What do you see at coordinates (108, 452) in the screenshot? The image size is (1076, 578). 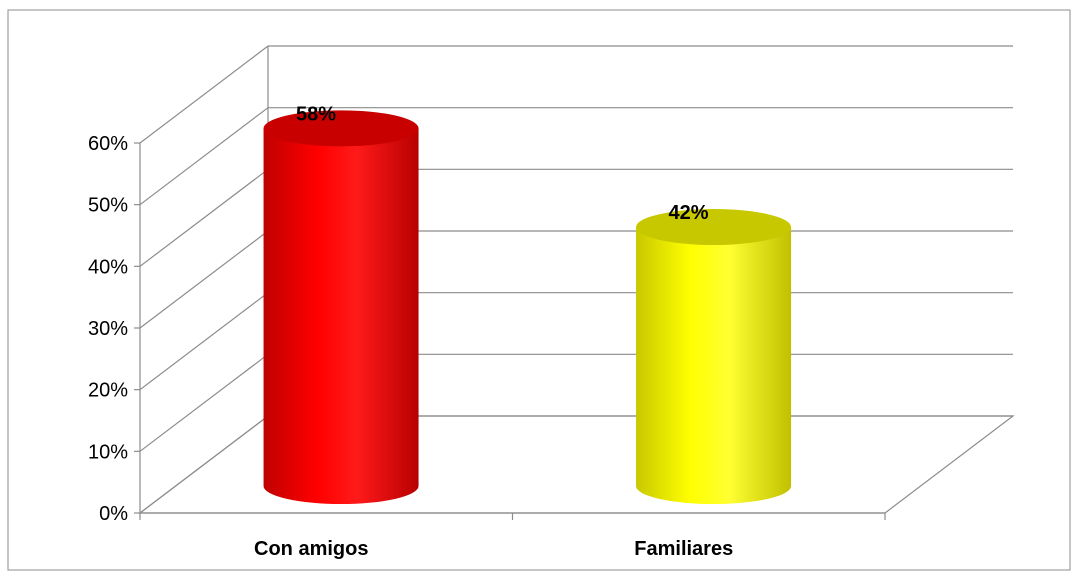 I see `y-tick-label: 10%` at bounding box center [108, 452].